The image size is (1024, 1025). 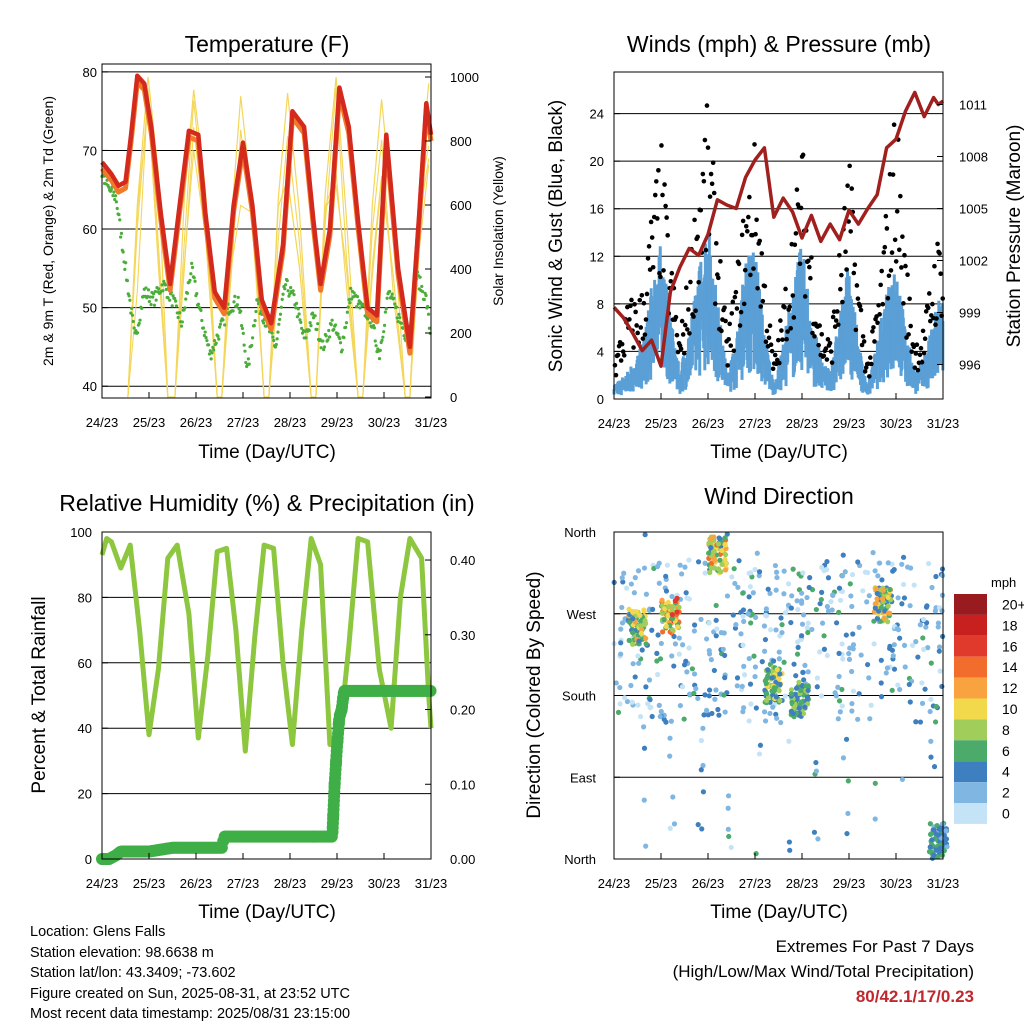 I want to click on extremes-values: 80/42.1/17/0.23, so click(x=914, y=996).